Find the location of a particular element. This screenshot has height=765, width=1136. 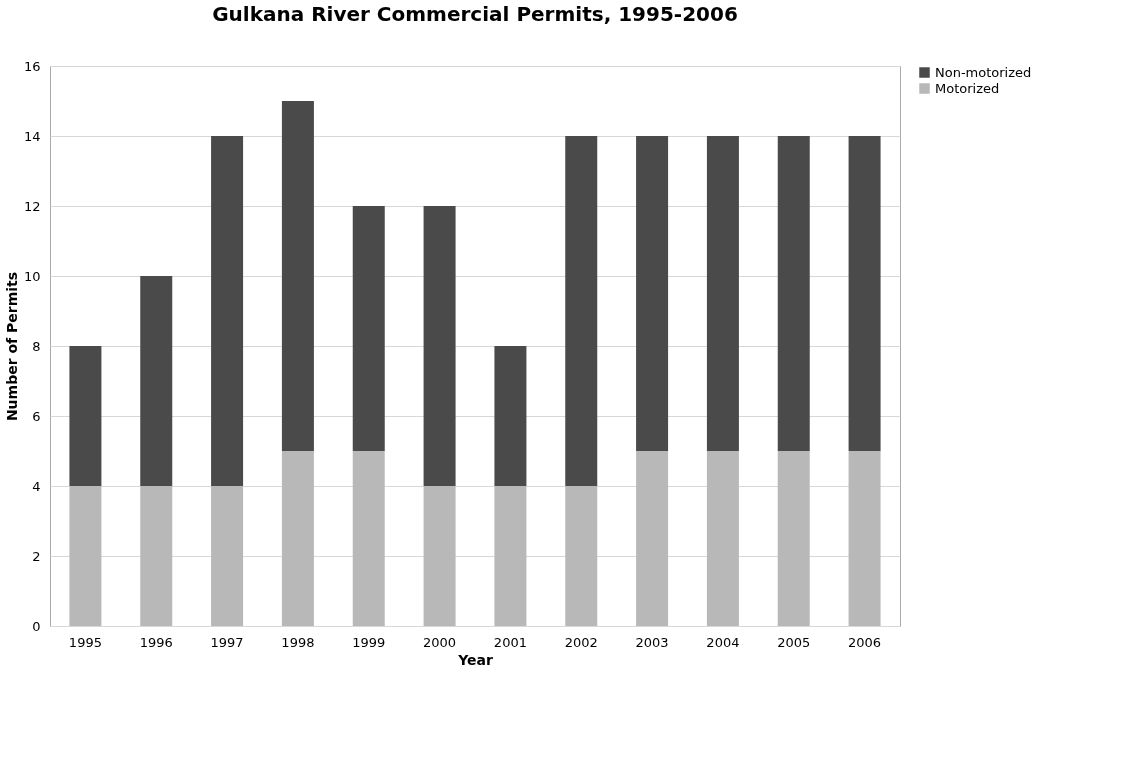

y-tick-label: 6 is located at coordinates (36, 416).